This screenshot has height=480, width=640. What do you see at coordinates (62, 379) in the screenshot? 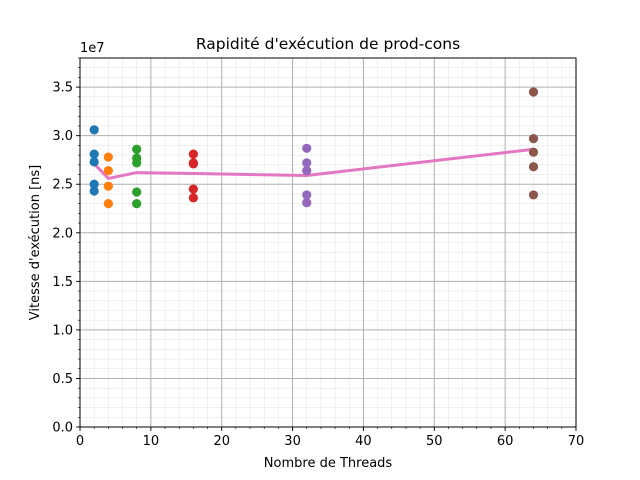
I see `y-tick-label: 0.5` at bounding box center [62, 379].